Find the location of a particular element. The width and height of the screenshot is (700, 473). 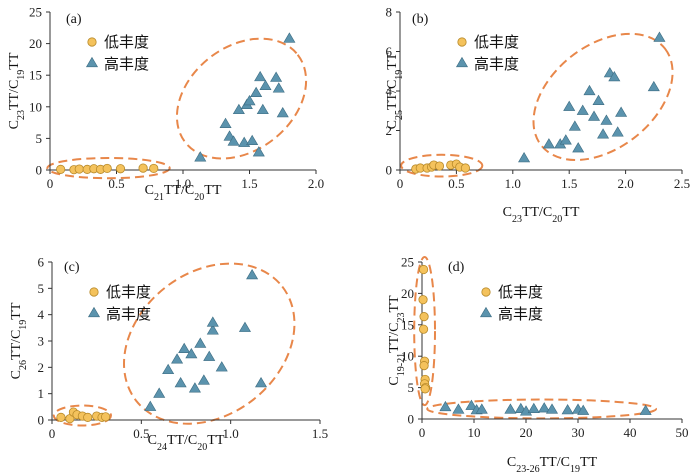

y-tick-label: 25 is located at coordinates (407, 262).